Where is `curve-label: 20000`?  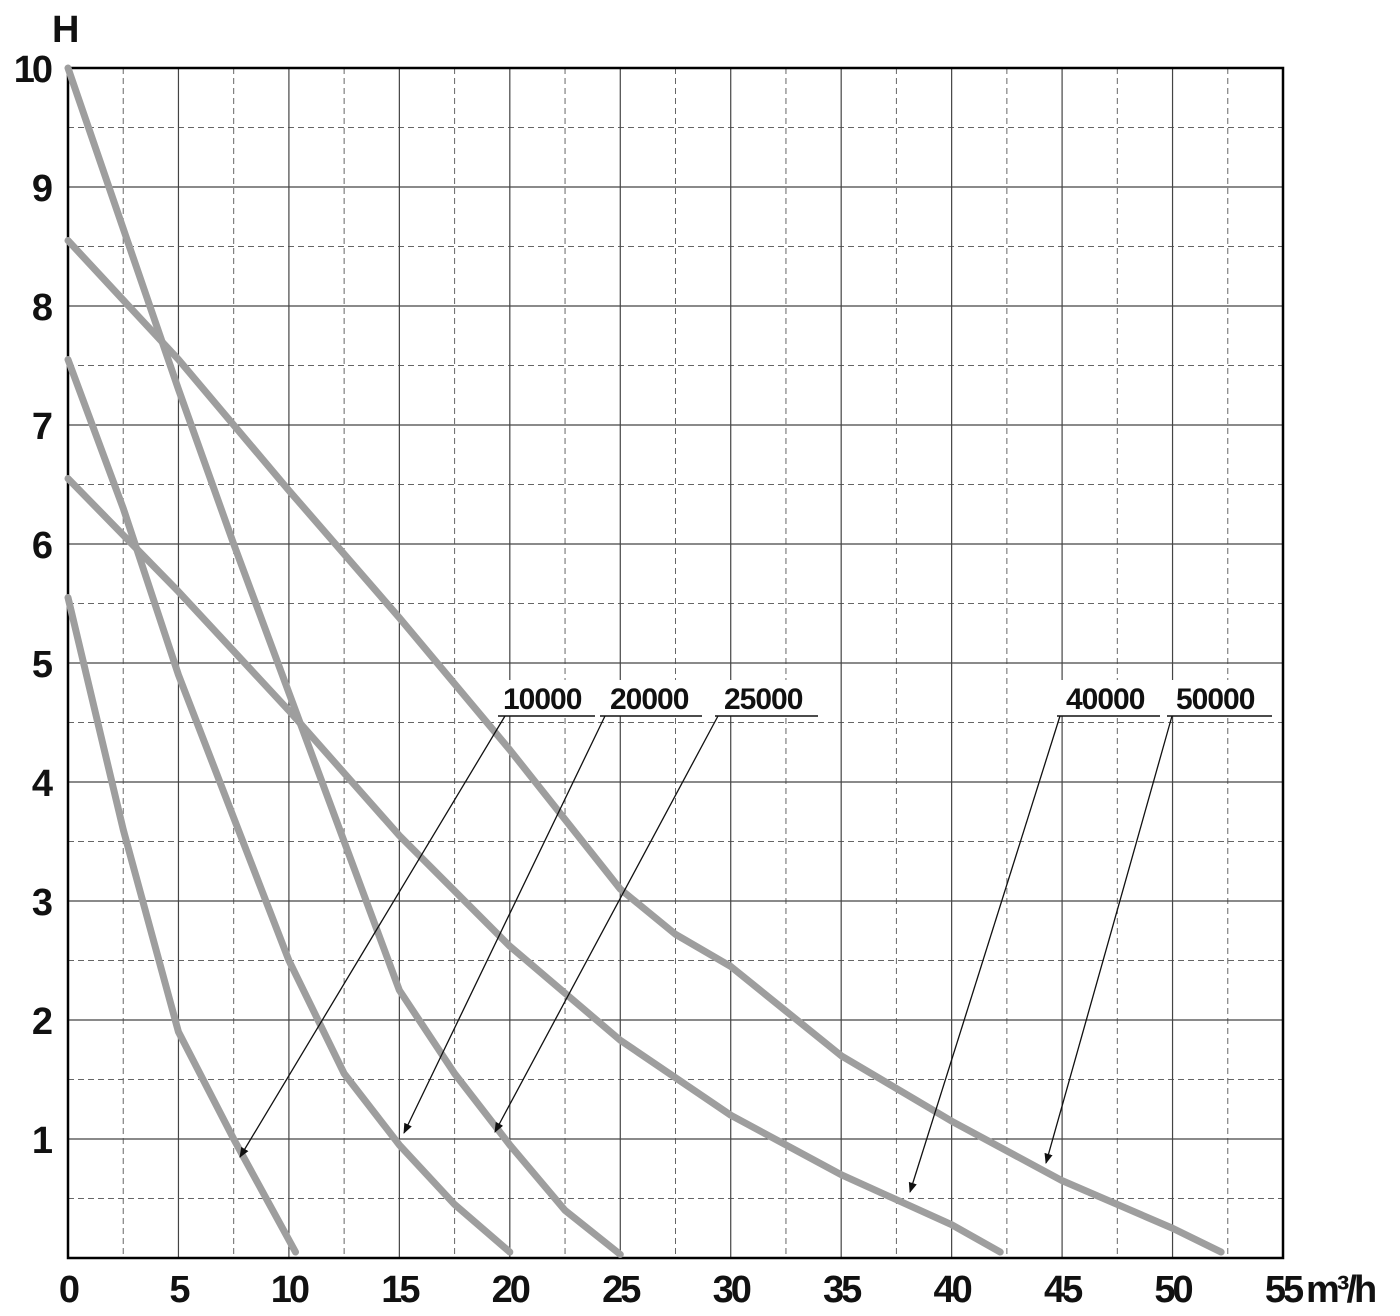
curve-label: 20000 is located at coordinates (649, 699).